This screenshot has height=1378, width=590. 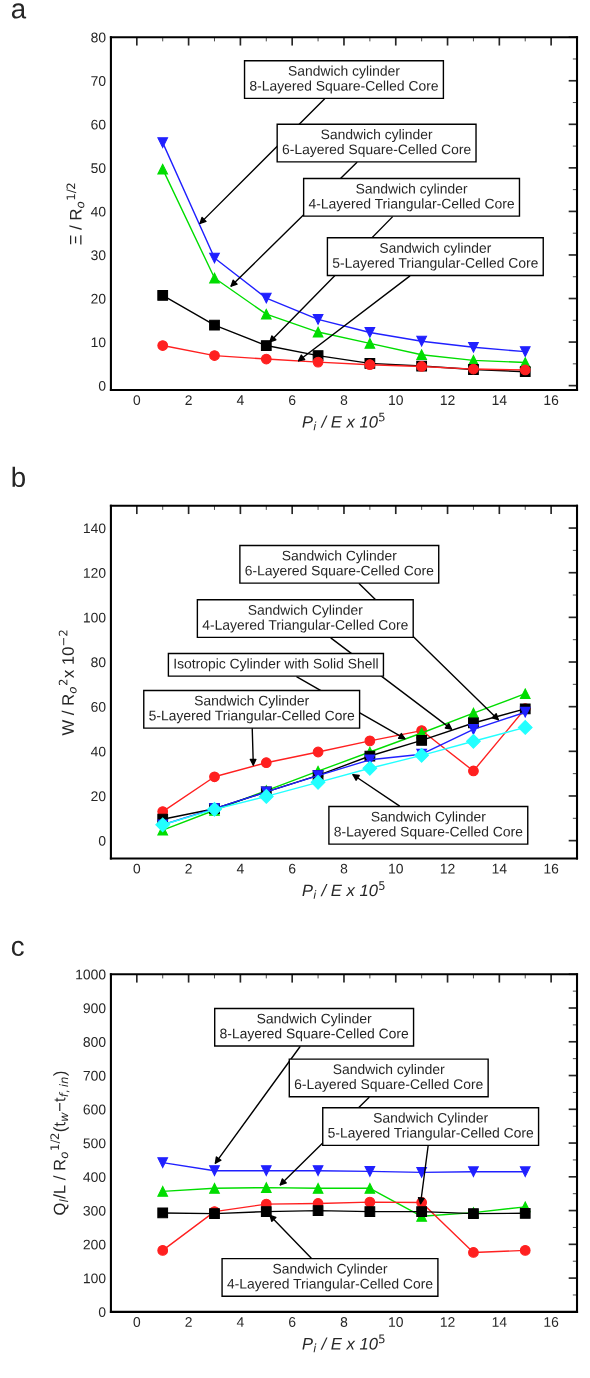 What do you see at coordinates (94, 1109) in the screenshot?
I see `y-tick-label: 600` at bounding box center [94, 1109].